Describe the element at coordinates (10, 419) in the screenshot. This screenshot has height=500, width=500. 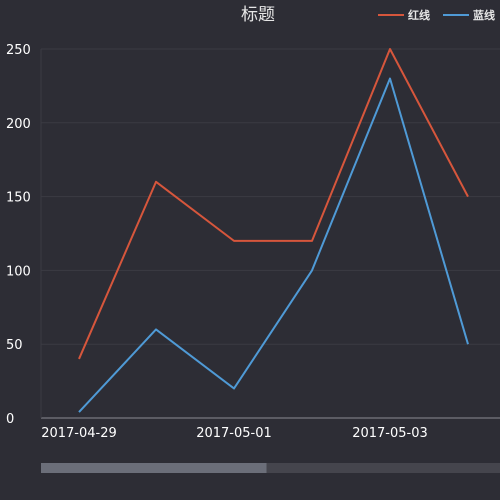
I see `y-tick-label-0: 0` at that location.